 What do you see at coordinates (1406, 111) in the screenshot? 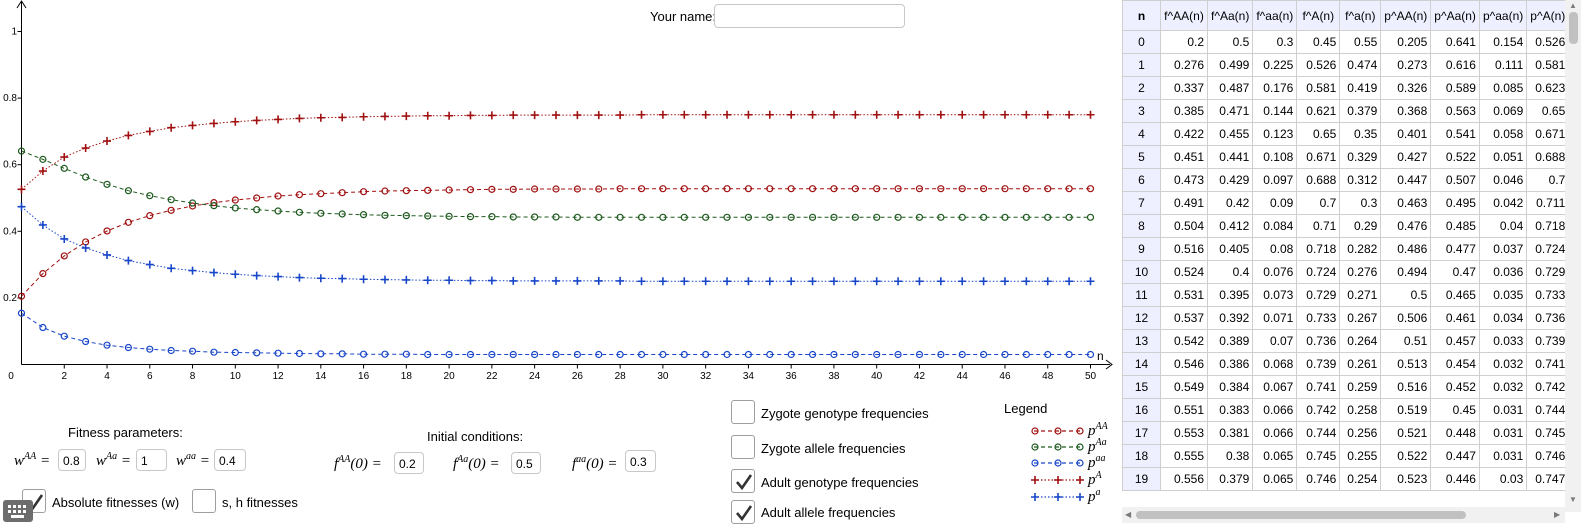
I see `table-cell: 0.368` at bounding box center [1406, 111].